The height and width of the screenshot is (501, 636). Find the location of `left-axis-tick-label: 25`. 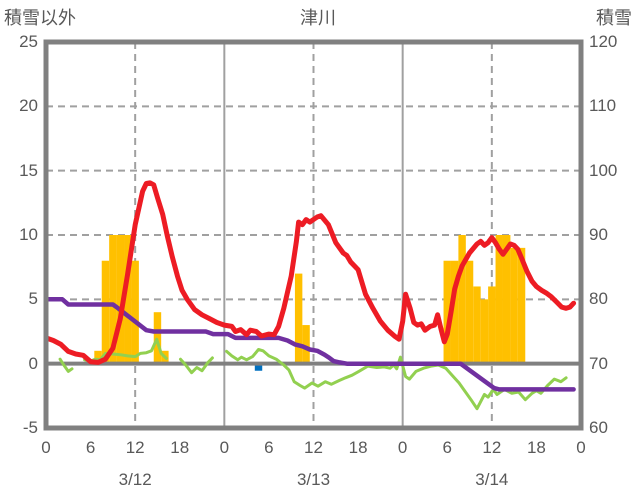

left-axis-tick-label: 25 is located at coordinates (28, 41).